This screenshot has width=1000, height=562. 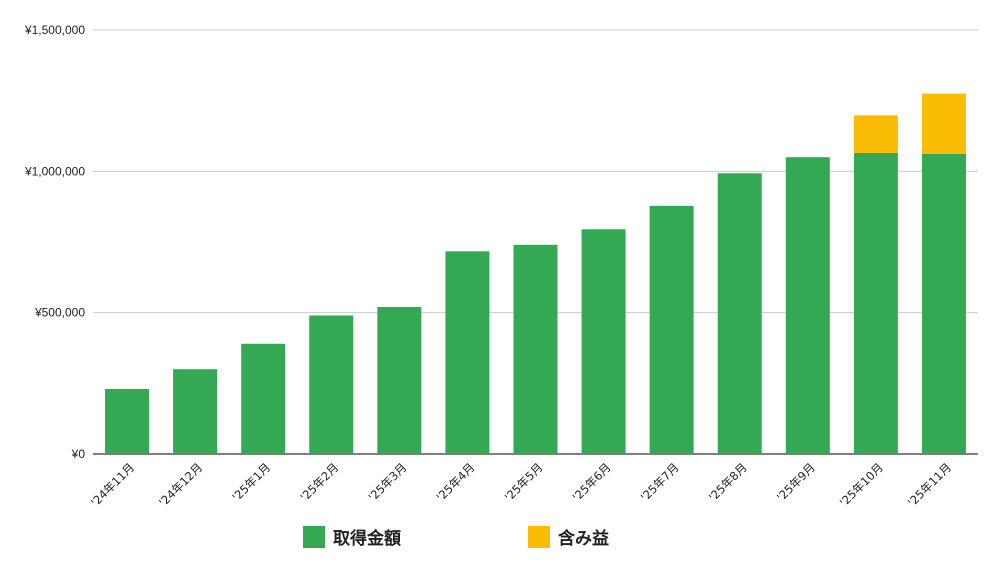 I want to click on legend-item-acquisition: 取得金額, so click(x=352, y=536).